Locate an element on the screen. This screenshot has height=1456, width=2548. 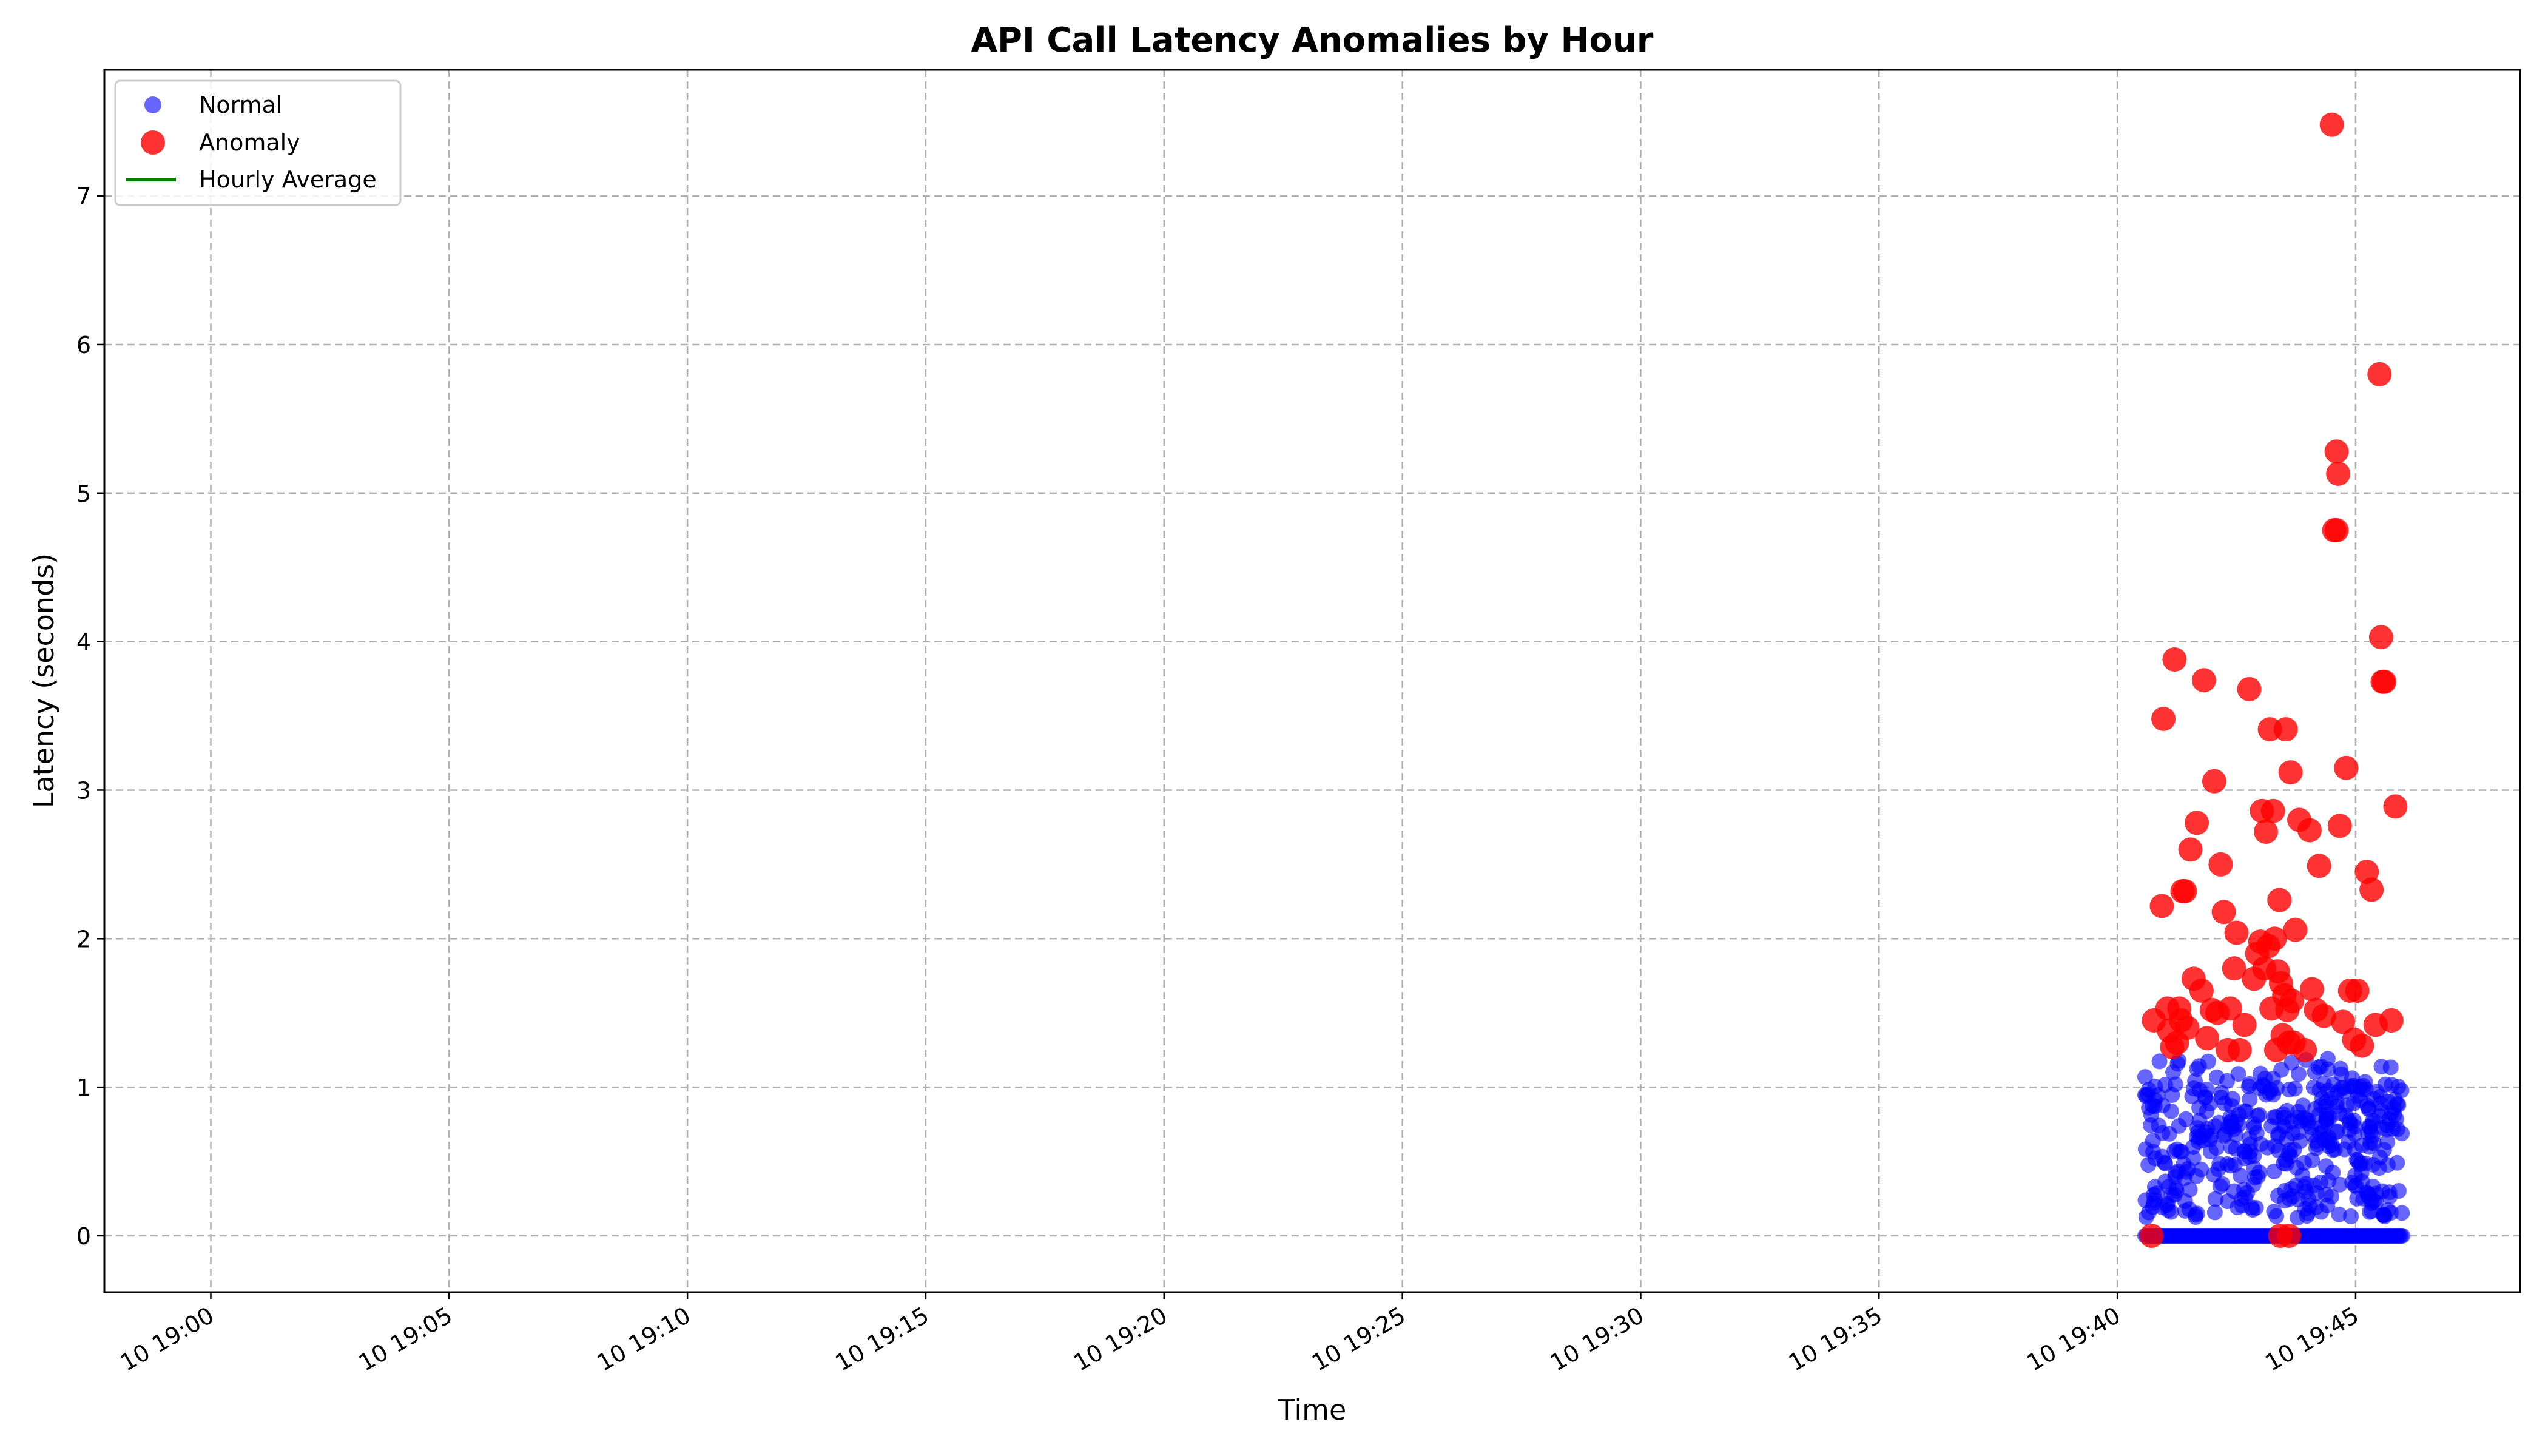
y-tick-label: 6 is located at coordinates (83, 345).